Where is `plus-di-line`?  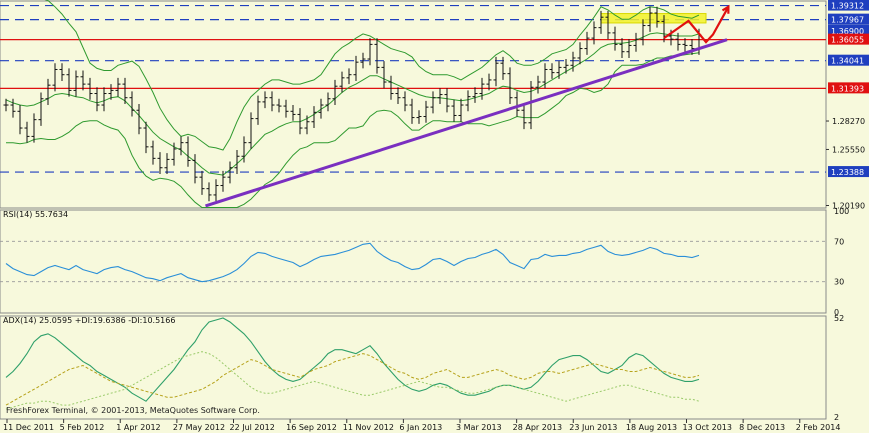
plus-di-line is located at coordinates (352, 379).